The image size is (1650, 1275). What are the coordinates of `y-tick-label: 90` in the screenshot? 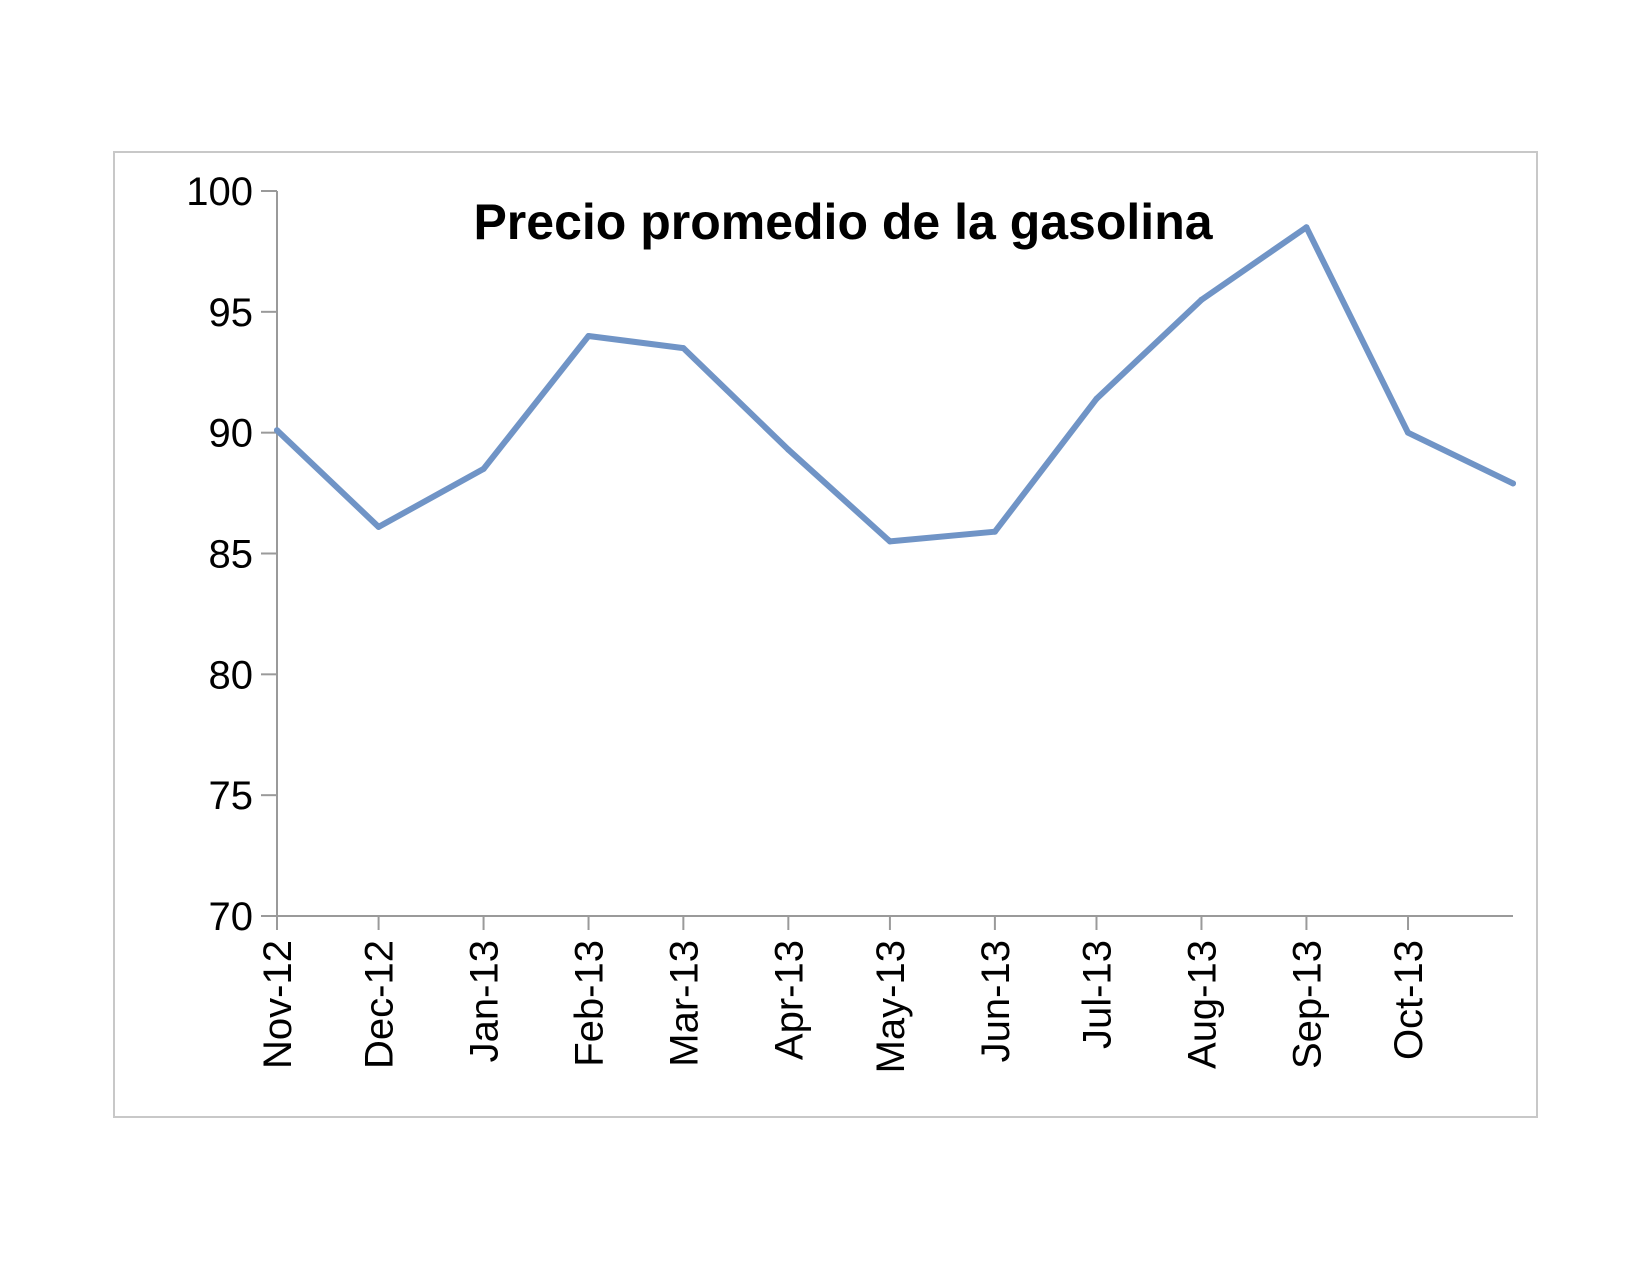 It's located at (231, 434).